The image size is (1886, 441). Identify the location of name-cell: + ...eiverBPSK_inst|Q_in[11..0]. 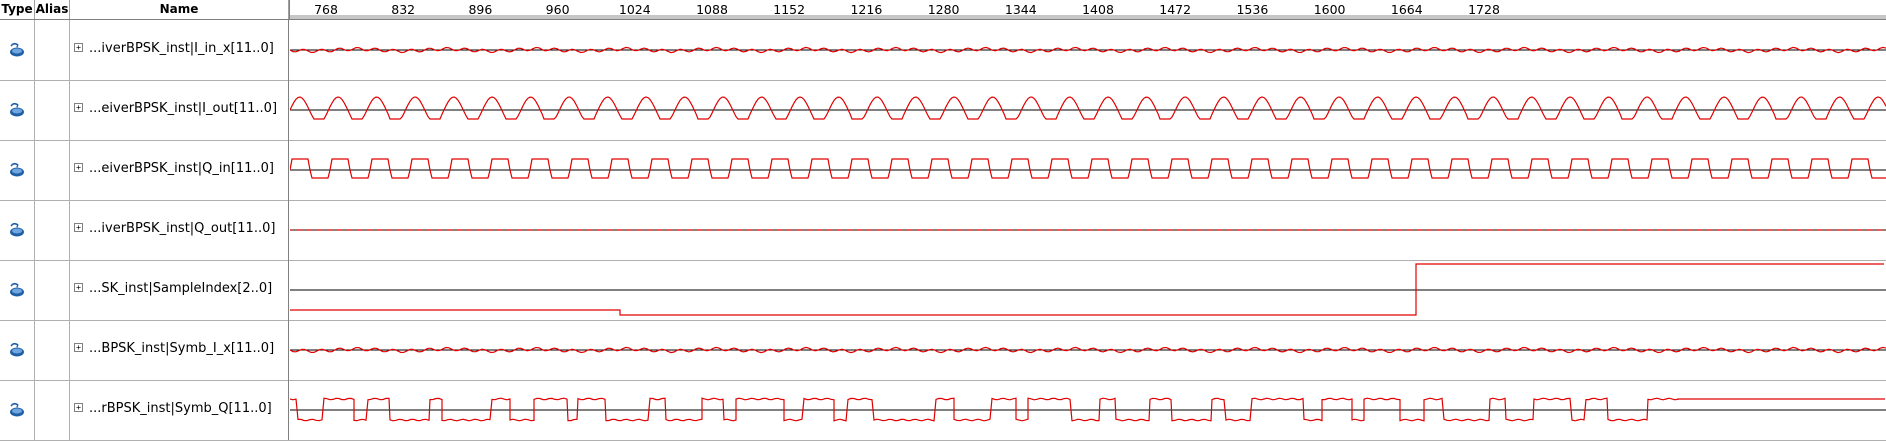
(179, 170).